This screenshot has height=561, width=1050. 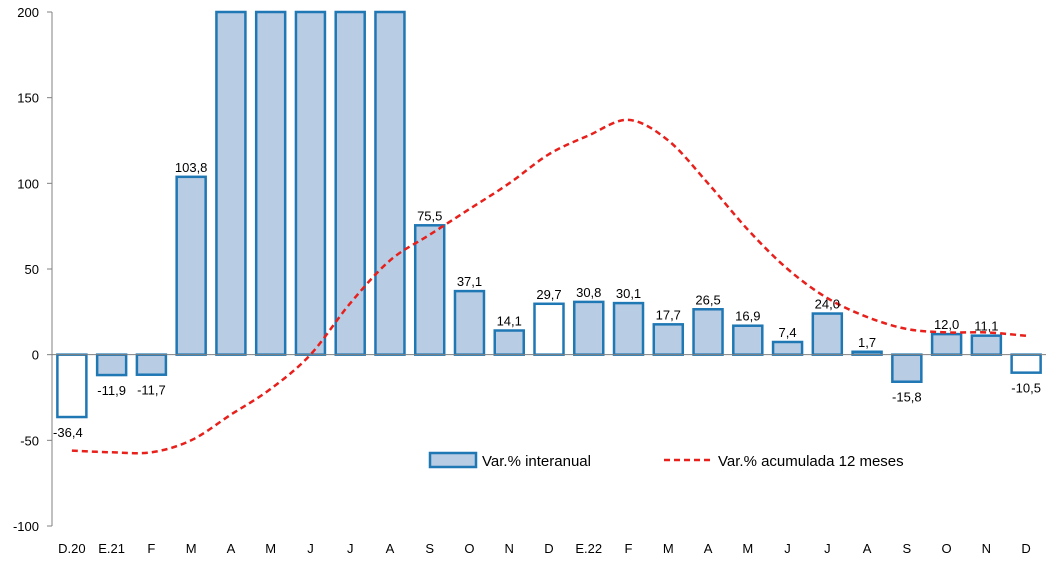 What do you see at coordinates (548, 294) in the screenshot?
I see `data-label: 29,7` at bounding box center [548, 294].